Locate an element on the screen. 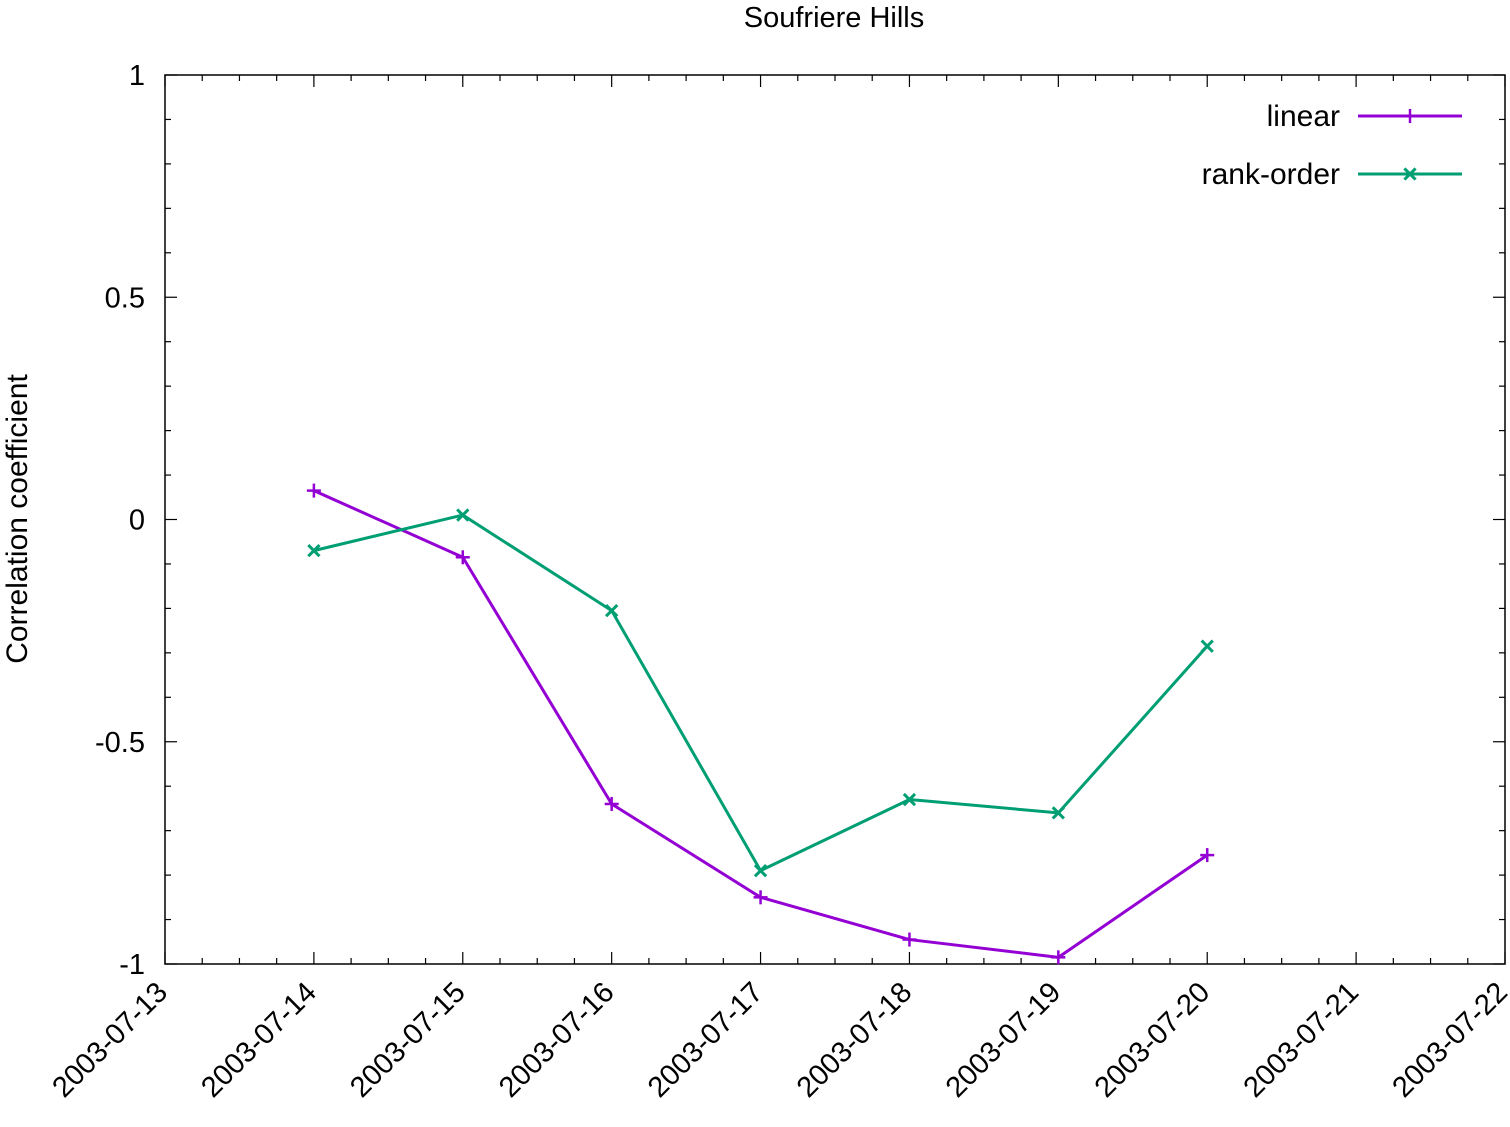  x-tick-label: 2003-07-14 is located at coordinates (259, 1040).